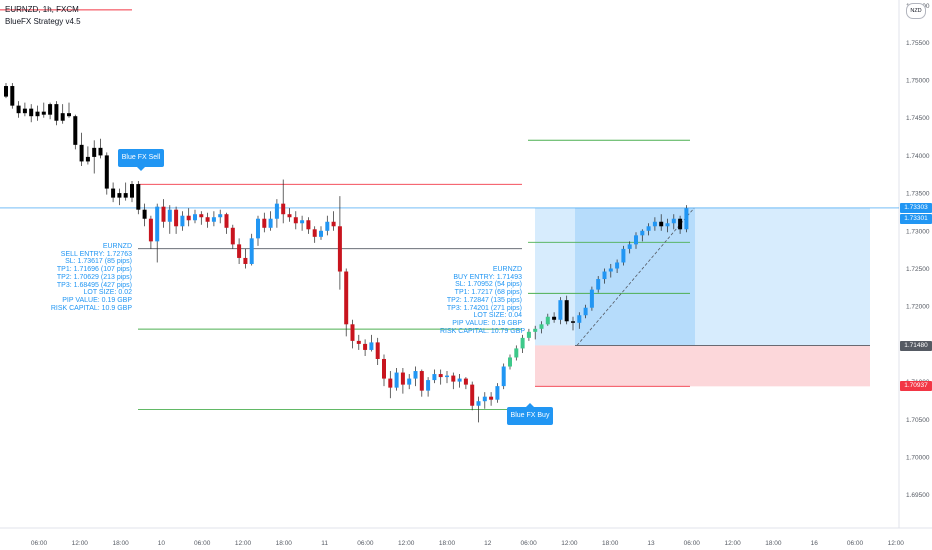 The image size is (932, 550). What do you see at coordinates (98, 262) in the screenshot?
I see `sell-info-line: SL: 1.73617 (85 pips)` at bounding box center [98, 262].